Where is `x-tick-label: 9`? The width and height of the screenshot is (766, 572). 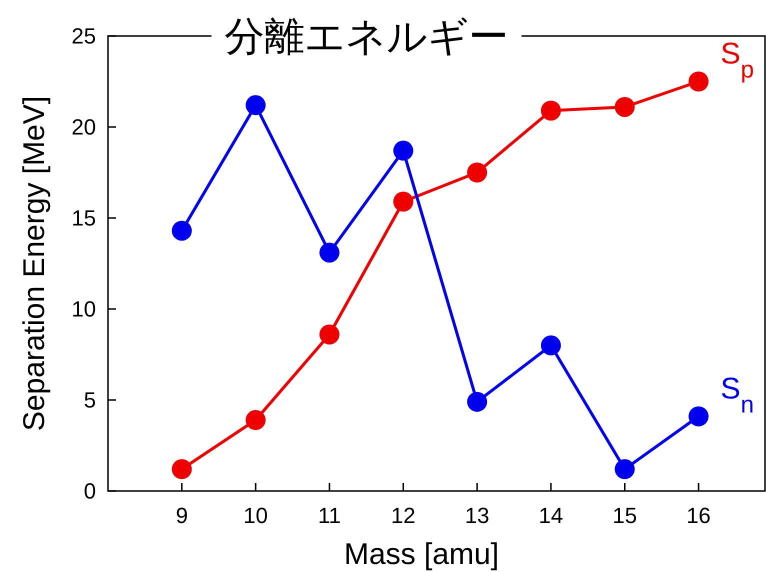
x-tick-label: 9 is located at coordinates (182, 515).